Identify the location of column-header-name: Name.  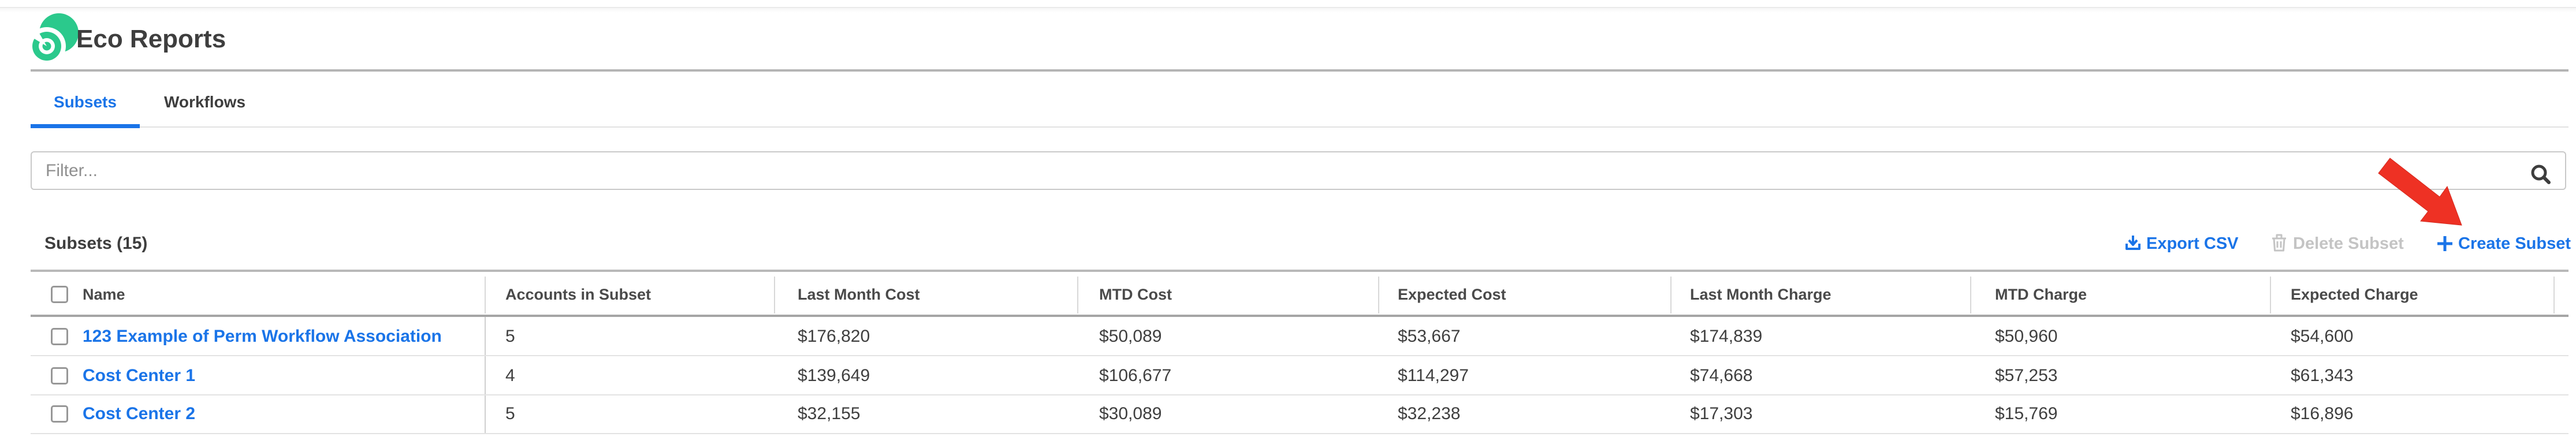
(104, 294).